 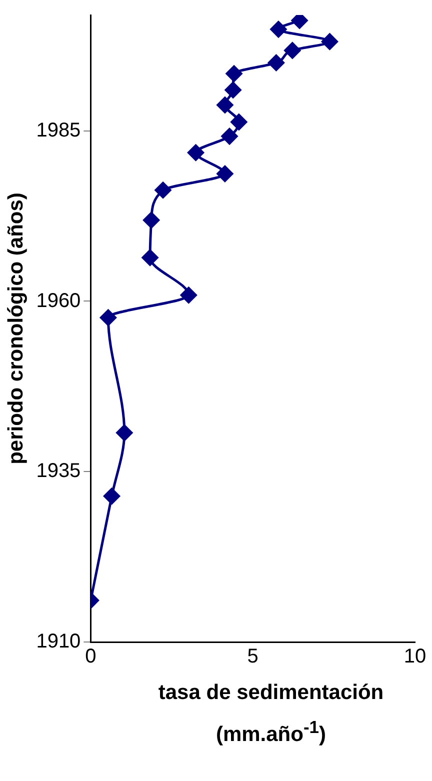 I want to click on x-axis-title: tasa de sedimentación (mm.año$^{-1}$), so click(x=271, y=714).